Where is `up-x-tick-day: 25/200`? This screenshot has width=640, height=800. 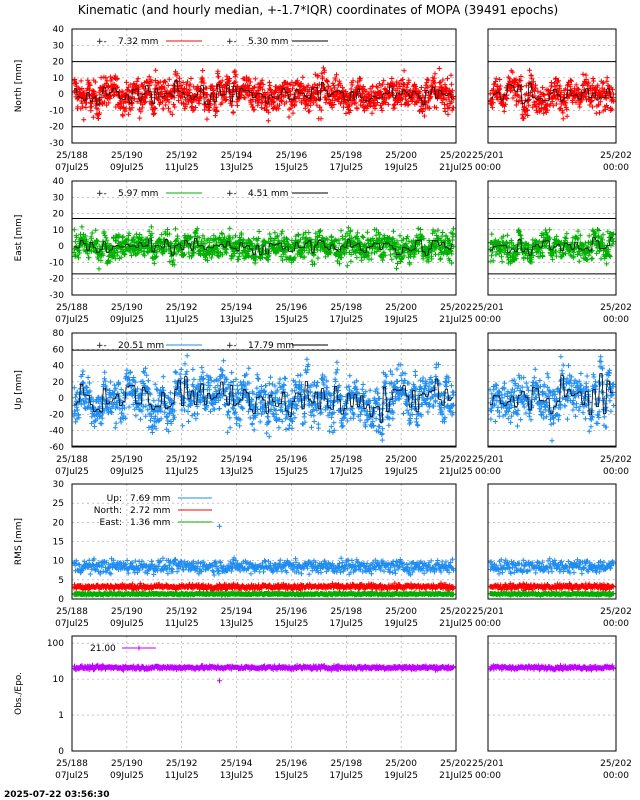 up-x-tick-day: 25/200 is located at coordinates (401, 460).